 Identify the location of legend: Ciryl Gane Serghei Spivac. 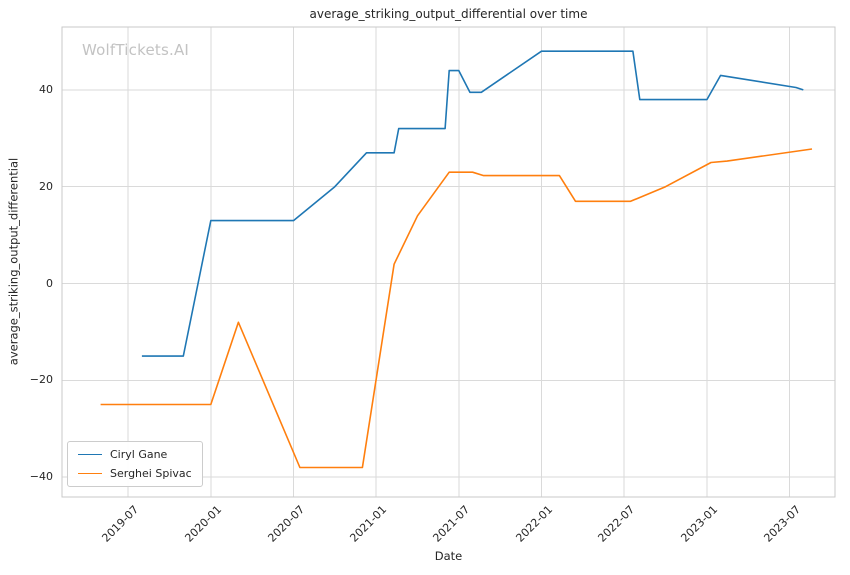
(135, 464).